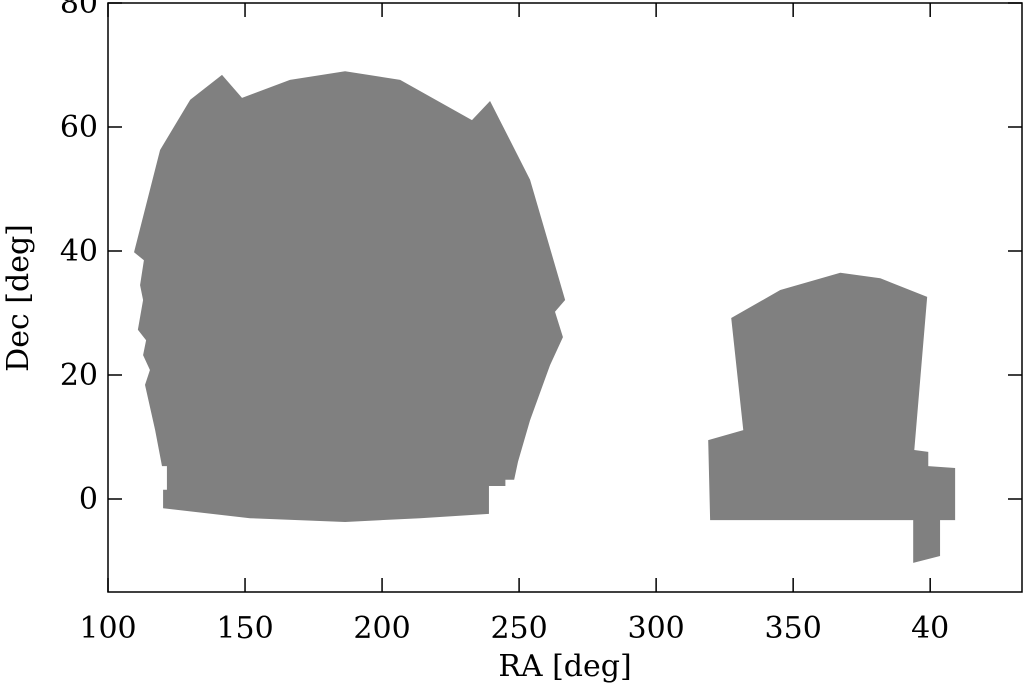  What do you see at coordinates (381, 628) in the screenshot?
I see `x-tick-label: 200` at bounding box center [381, 628].